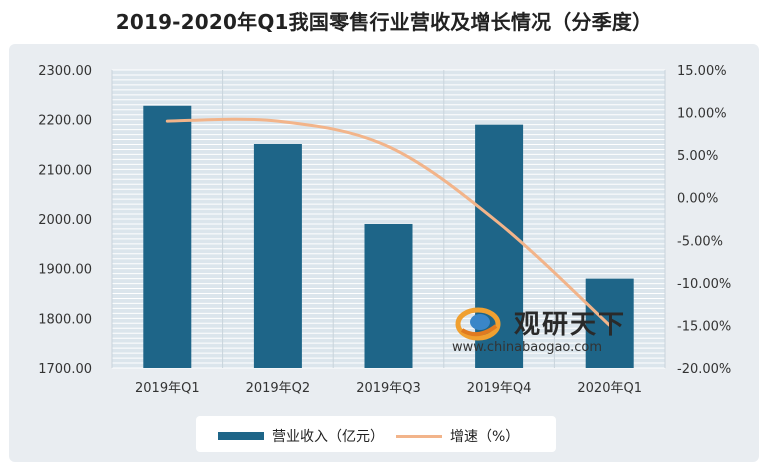 This screenshot has width=768, height=470. What do you see at coordinates (527, 347) in the screenshot?
I see `watermark-url: www.chinabaogao.com` at bounding box center [527, 347].